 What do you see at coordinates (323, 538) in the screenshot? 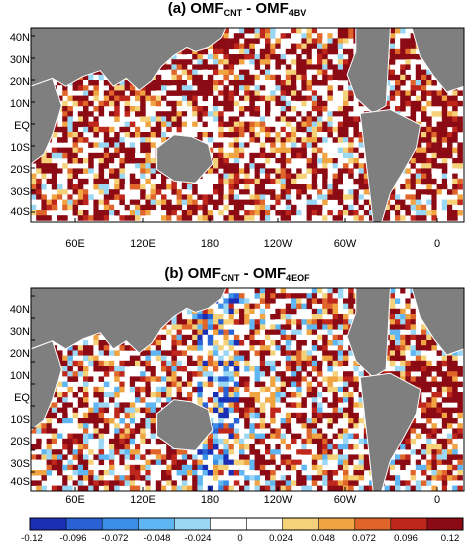
I see `colorbar-tick-label: 0.048` at bounding box center [323, 538].